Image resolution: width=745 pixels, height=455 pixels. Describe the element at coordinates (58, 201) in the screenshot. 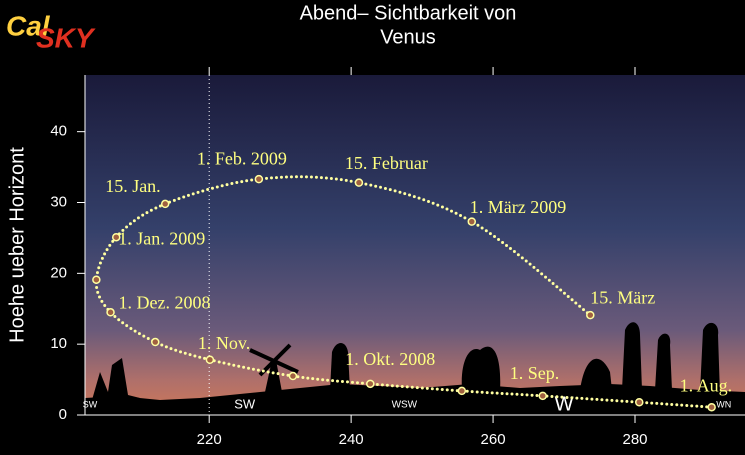

I see `y-tick-label: 30` at that location.